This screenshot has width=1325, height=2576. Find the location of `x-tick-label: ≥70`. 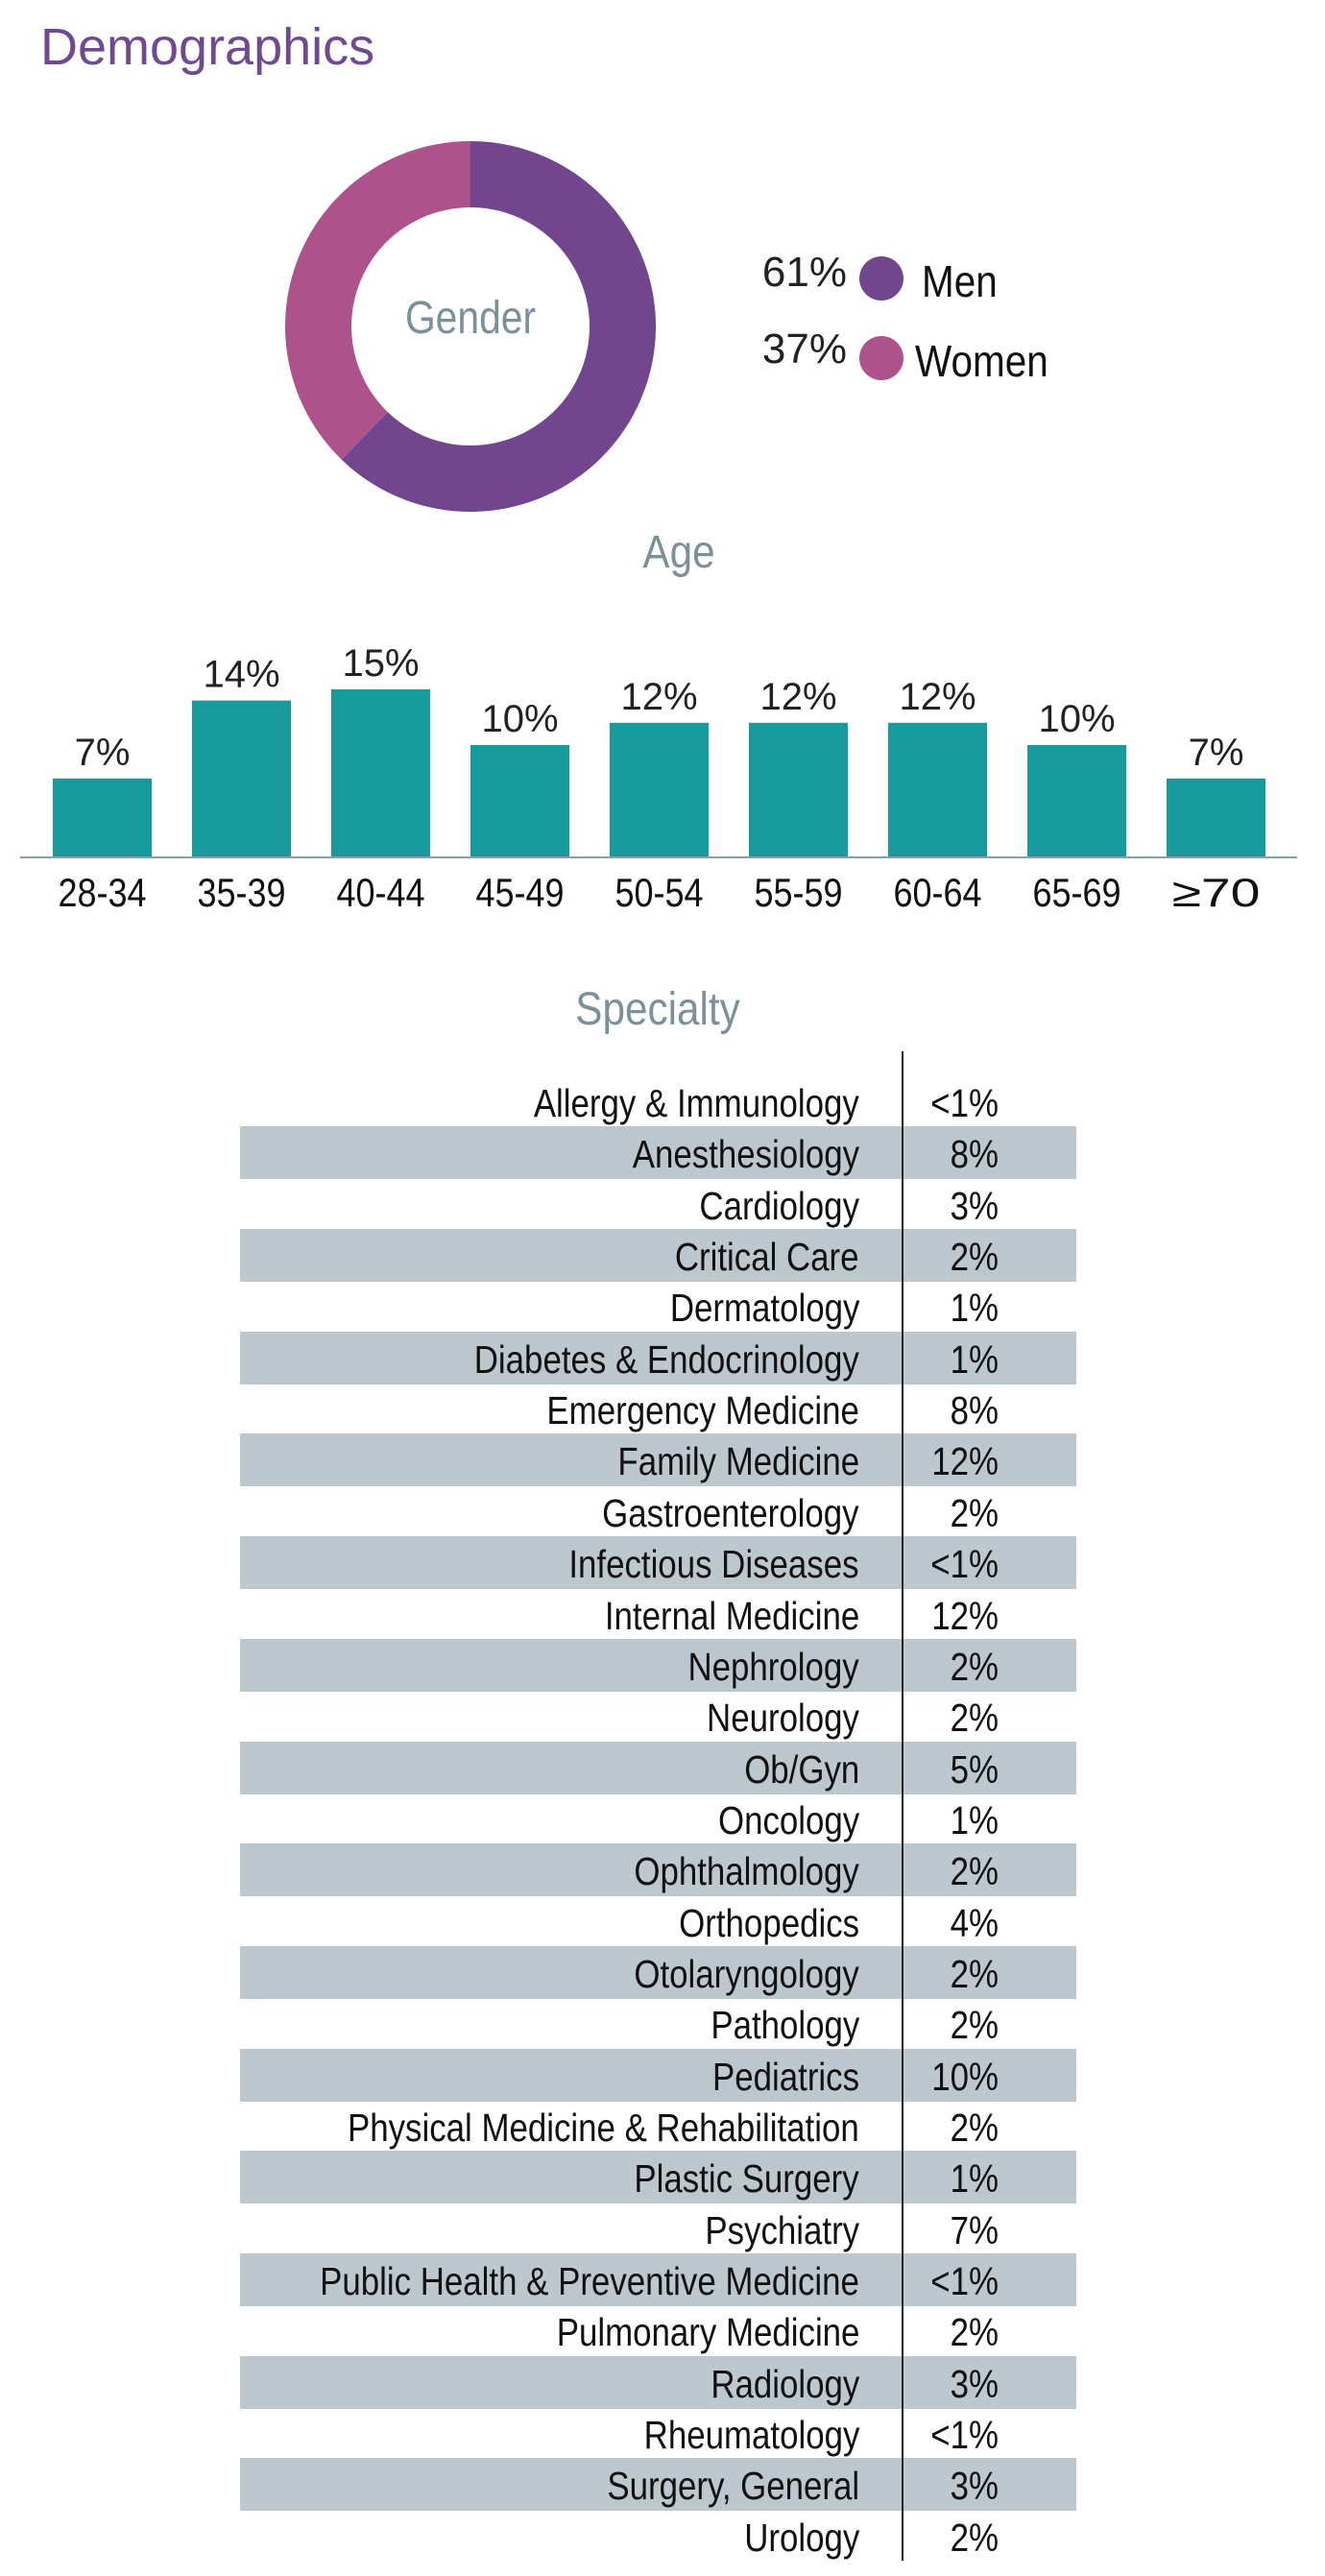

x-tick-label: ≥70 is located at coordinates (1216, 892).